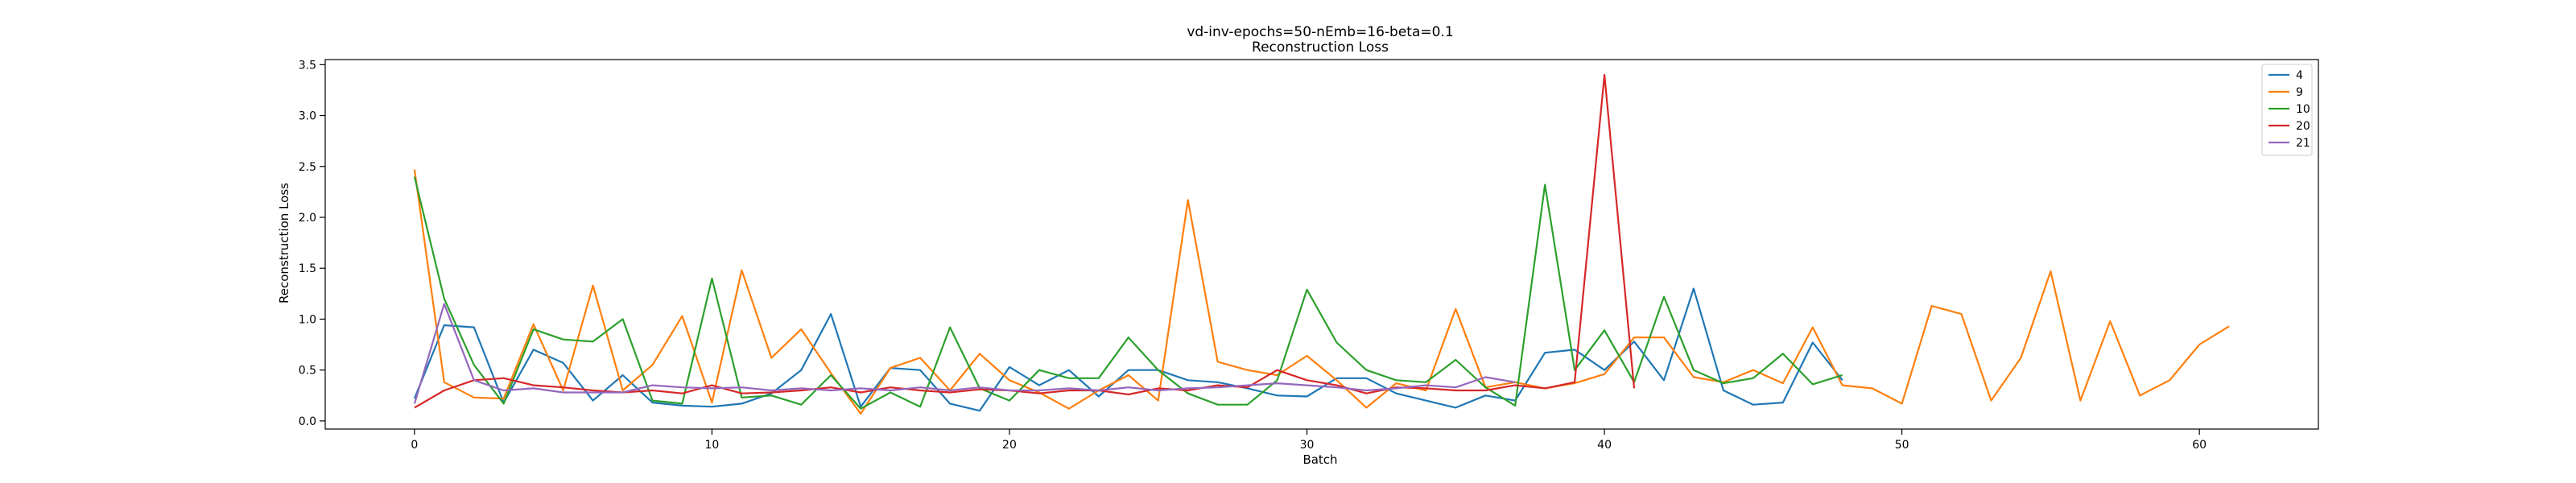  What do you see at coordinates (307, 371) in the screenshot?
I see `y-tick-label: 0.5` at bounding box center [307, 371].